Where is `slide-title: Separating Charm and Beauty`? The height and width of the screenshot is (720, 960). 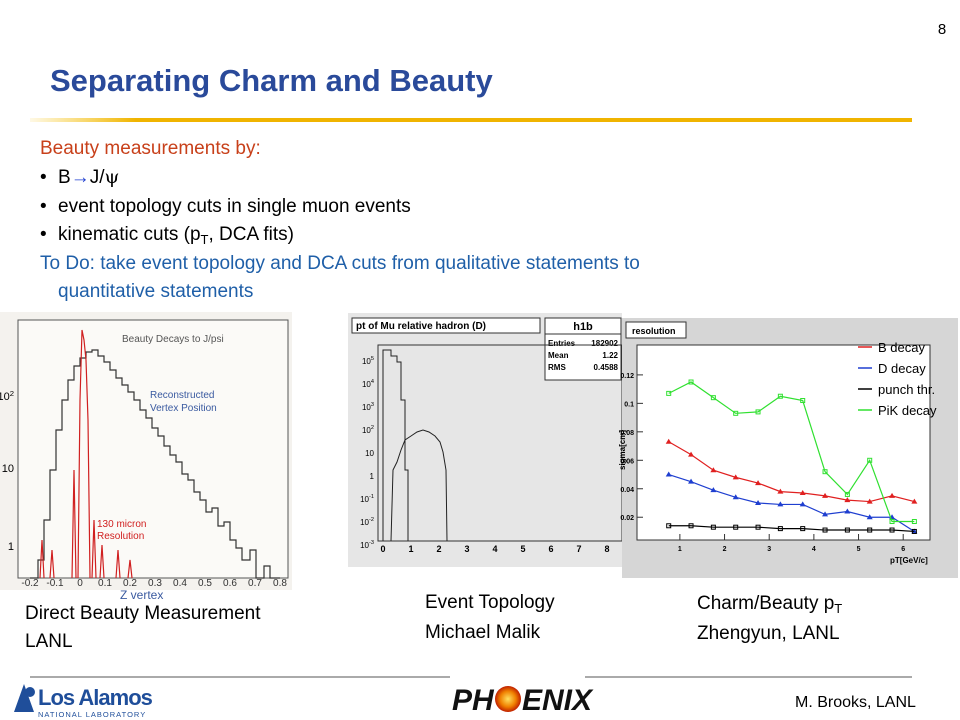
slide-title: Separating Charm and Beauty is located at coordinates (271, 80).